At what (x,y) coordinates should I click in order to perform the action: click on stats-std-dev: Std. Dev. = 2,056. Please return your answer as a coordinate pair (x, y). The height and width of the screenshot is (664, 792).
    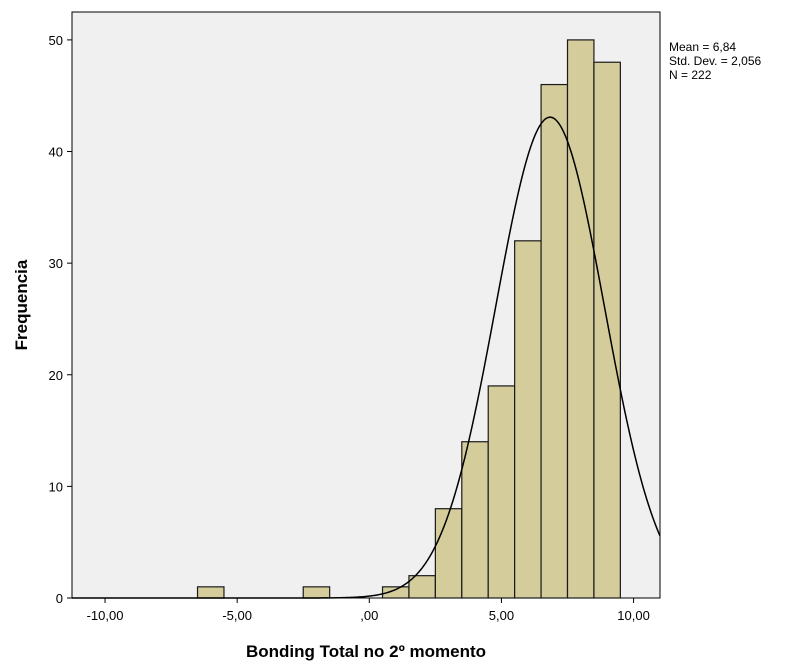
    Looking at the image, I should click on (715, 61).